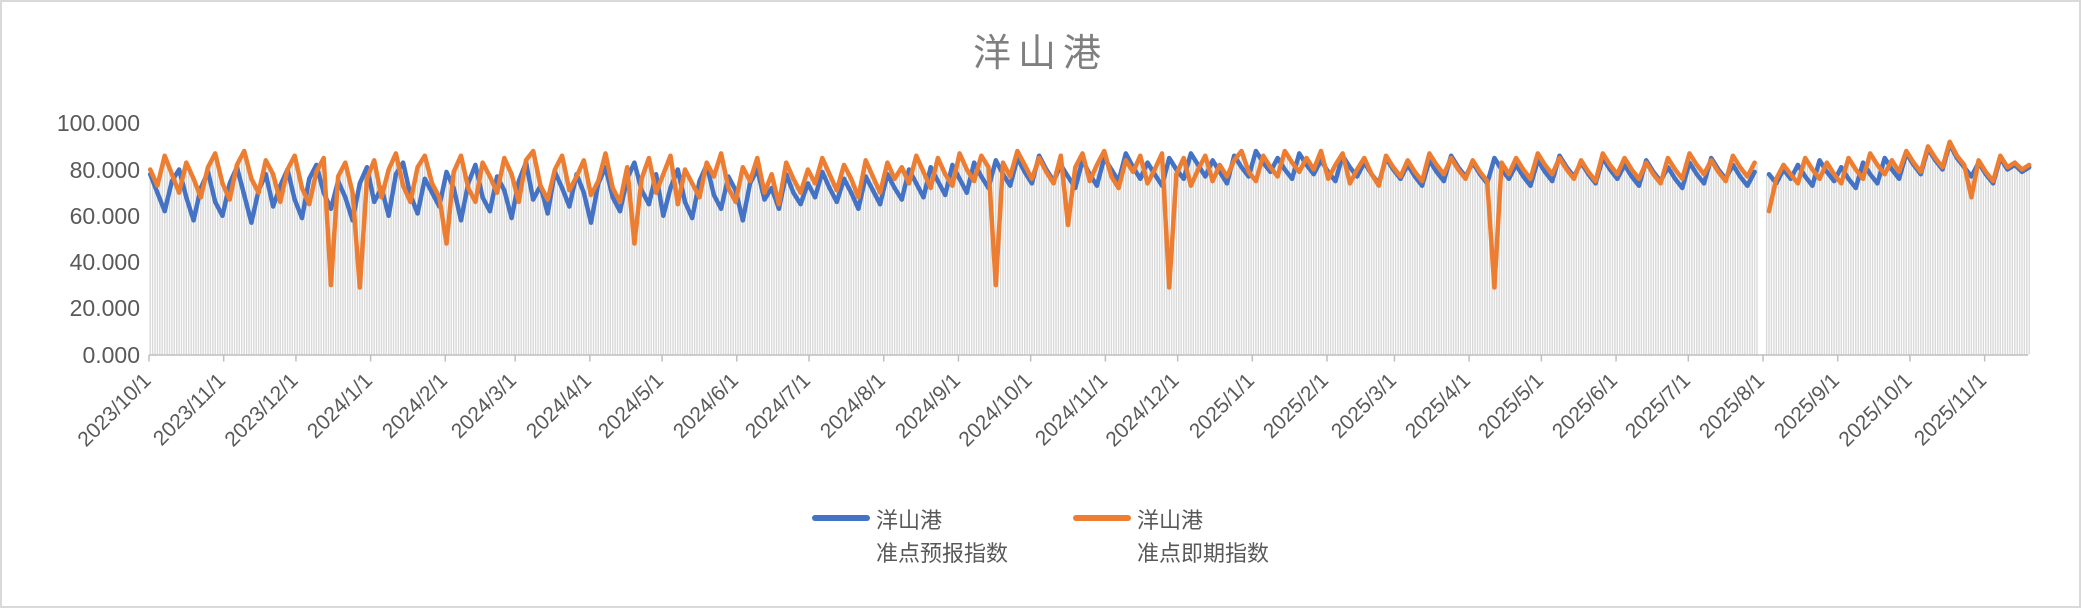  I want to click on y-tick-label: 20.000, so click(104, 308).